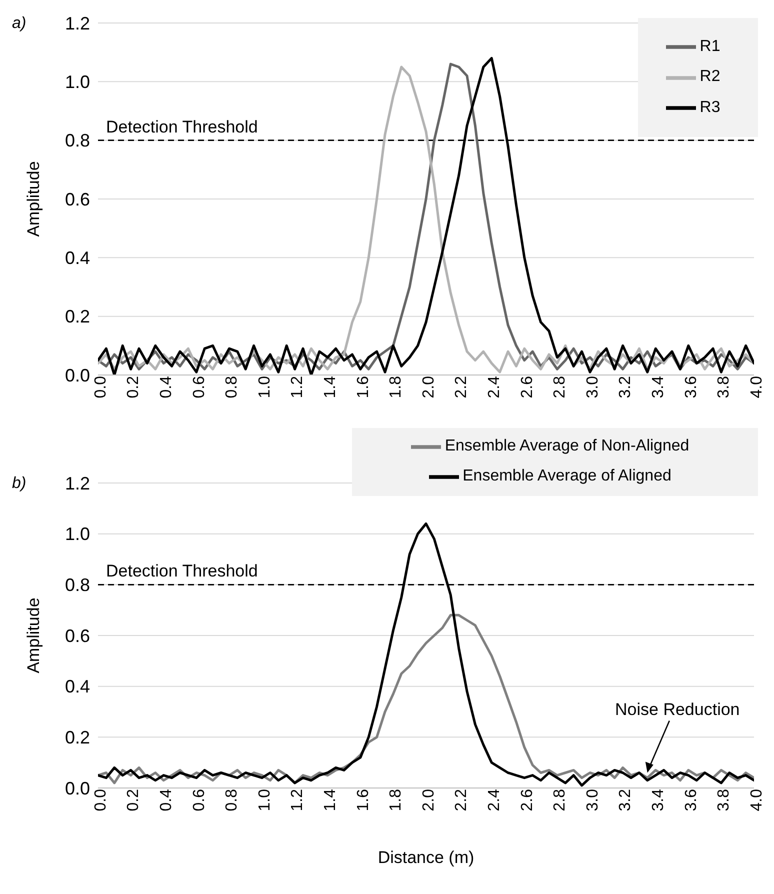  I want to click on x-axis-title: Distance (m), so click(426, 857).